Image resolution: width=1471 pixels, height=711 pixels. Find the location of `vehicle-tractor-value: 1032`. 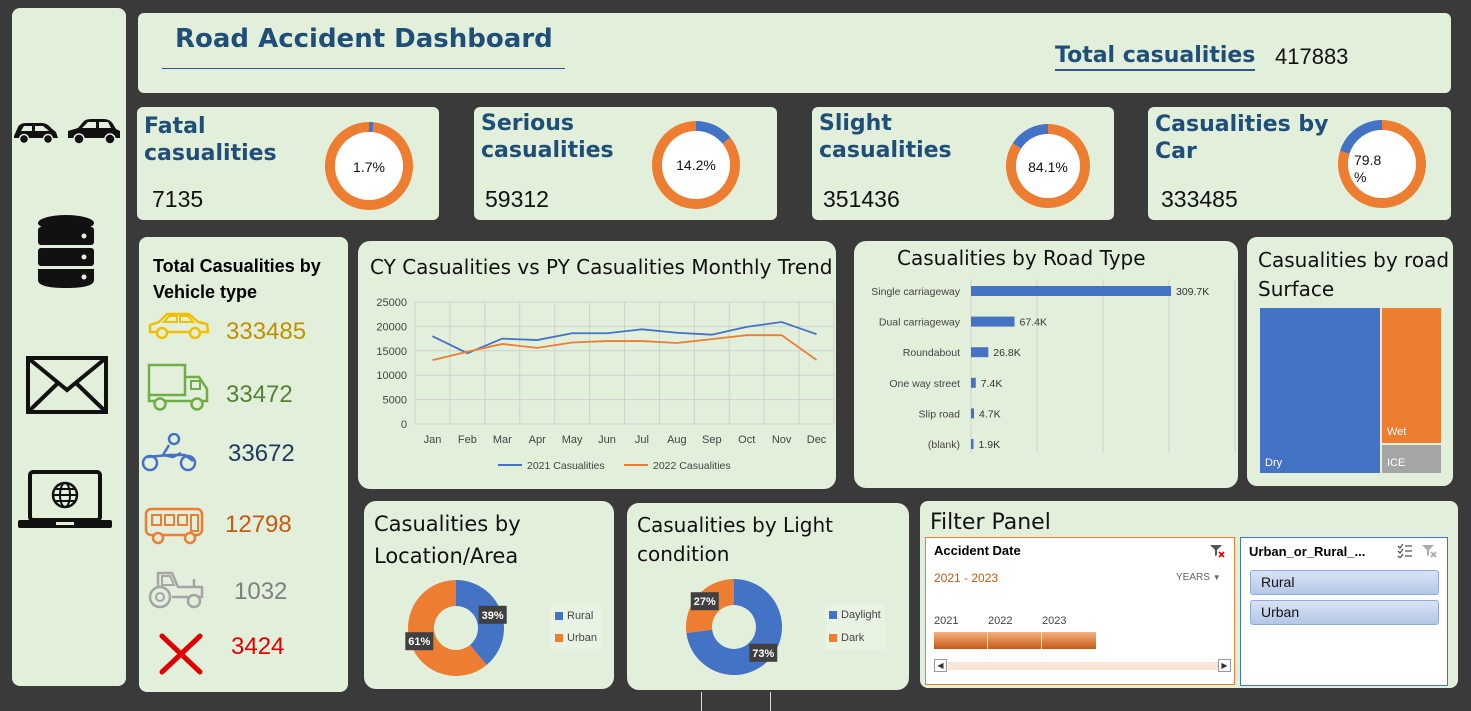

vehicle-tractor-value: 1032 is located at coordinates (261, 591).